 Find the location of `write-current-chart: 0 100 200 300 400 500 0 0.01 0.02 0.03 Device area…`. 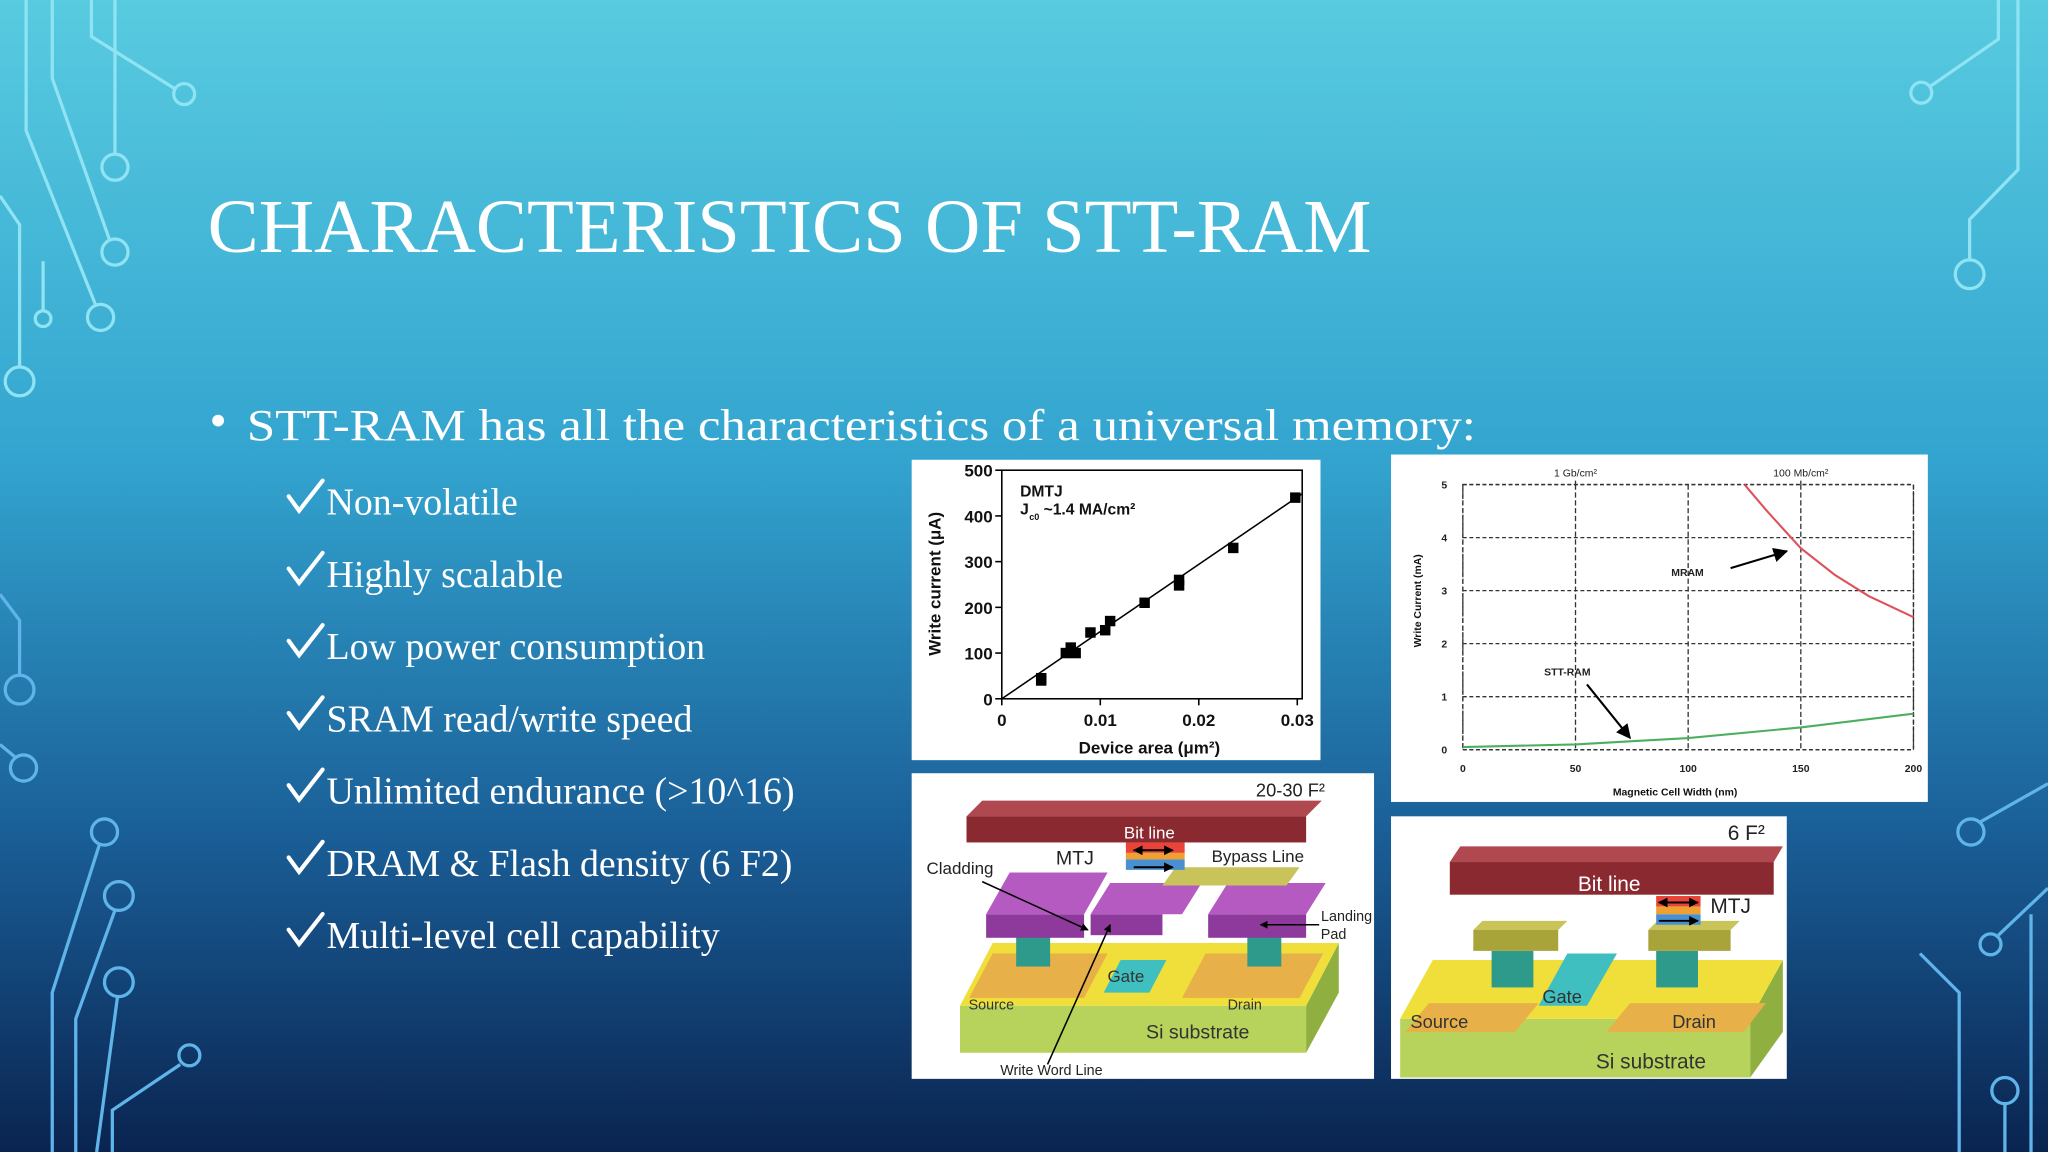

write-current-chart: 0 100 200 300 400 500 0 0.01 0.02 0.03 Device area… is located at coordinates (1119, 610).